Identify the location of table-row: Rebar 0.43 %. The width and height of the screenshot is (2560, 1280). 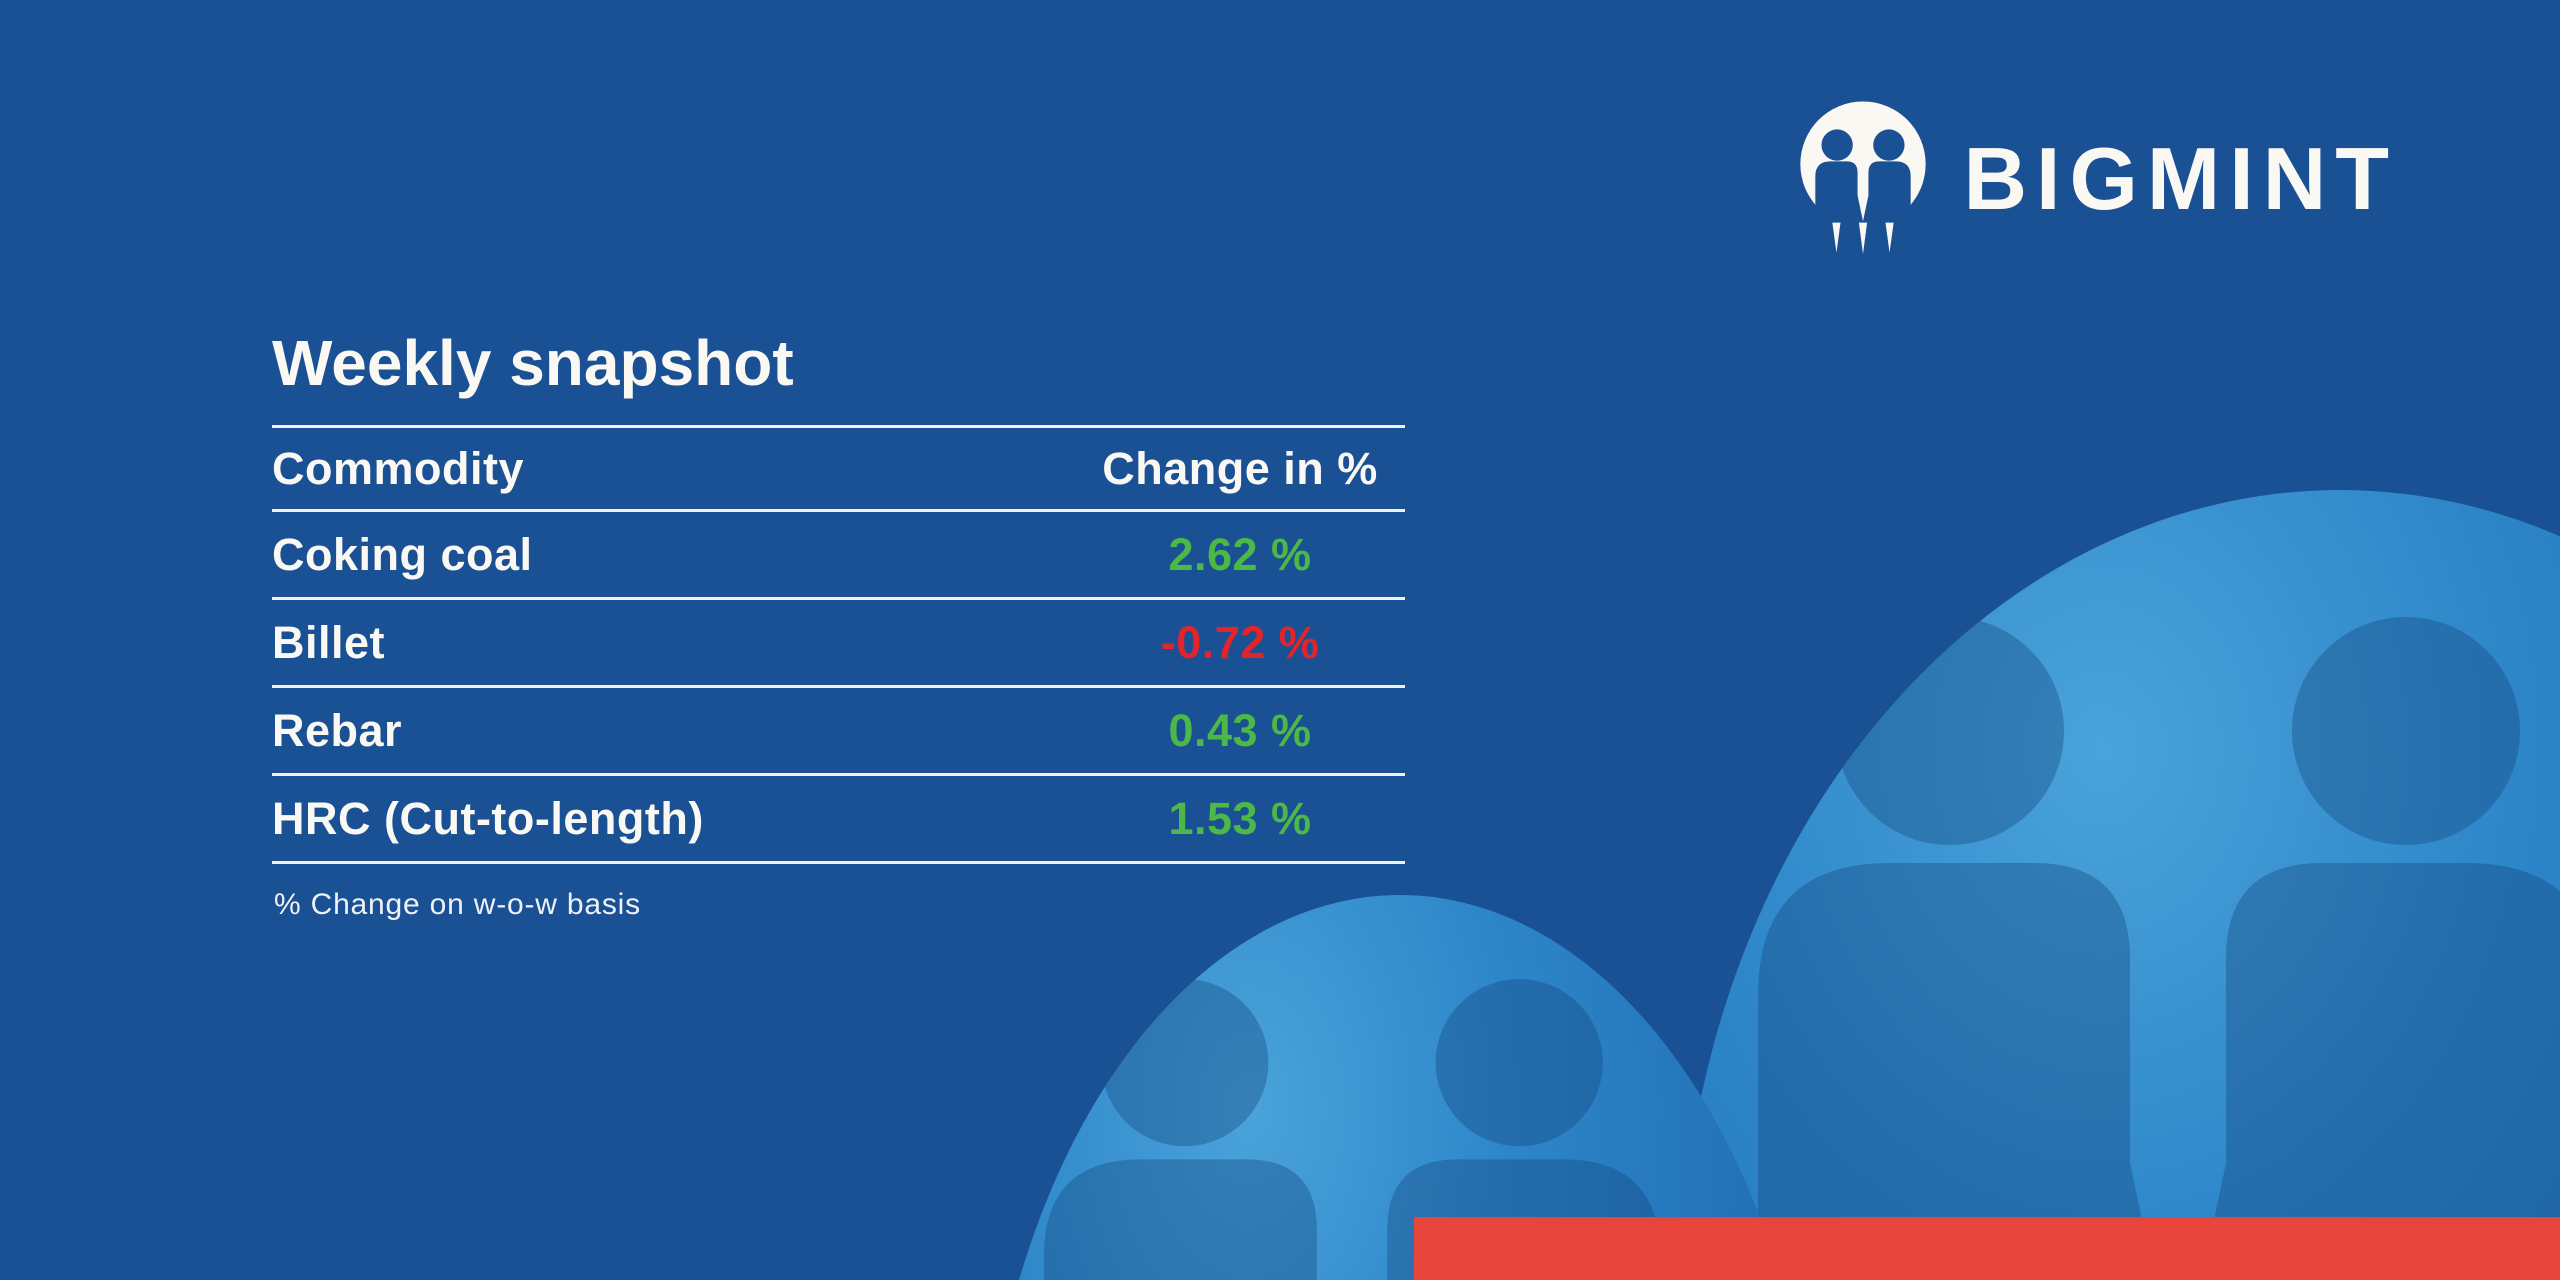
(838, 732).